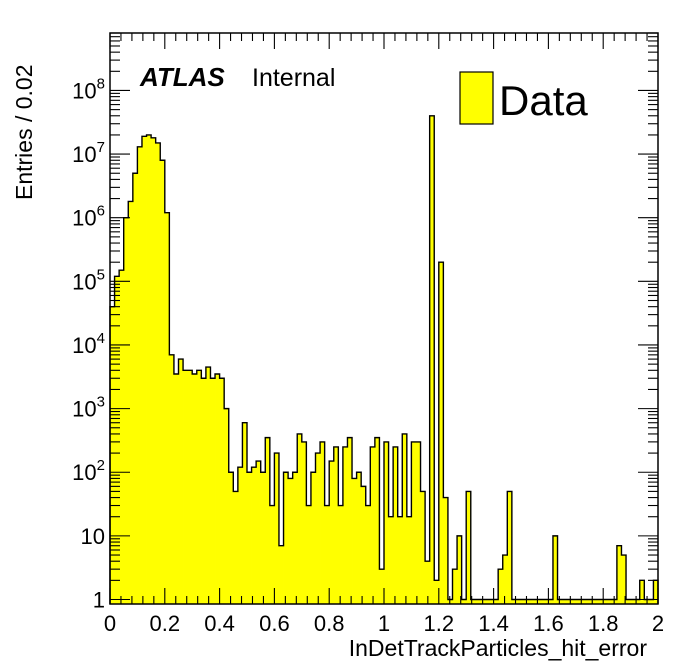  Describe the element at coordinates (24, 132) in the screenshot. I see `y-axis-title: Entries / 0.02` at that location.